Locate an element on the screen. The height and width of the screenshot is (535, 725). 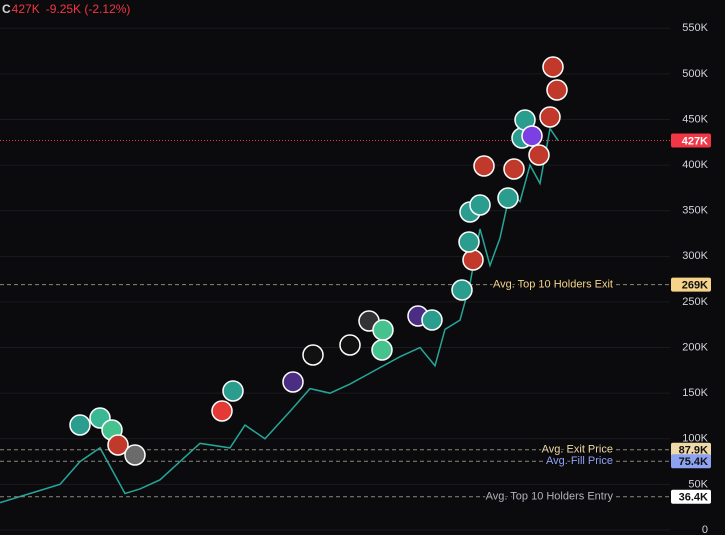
y-tick-label: 150K is located at coordinates (695, 393).